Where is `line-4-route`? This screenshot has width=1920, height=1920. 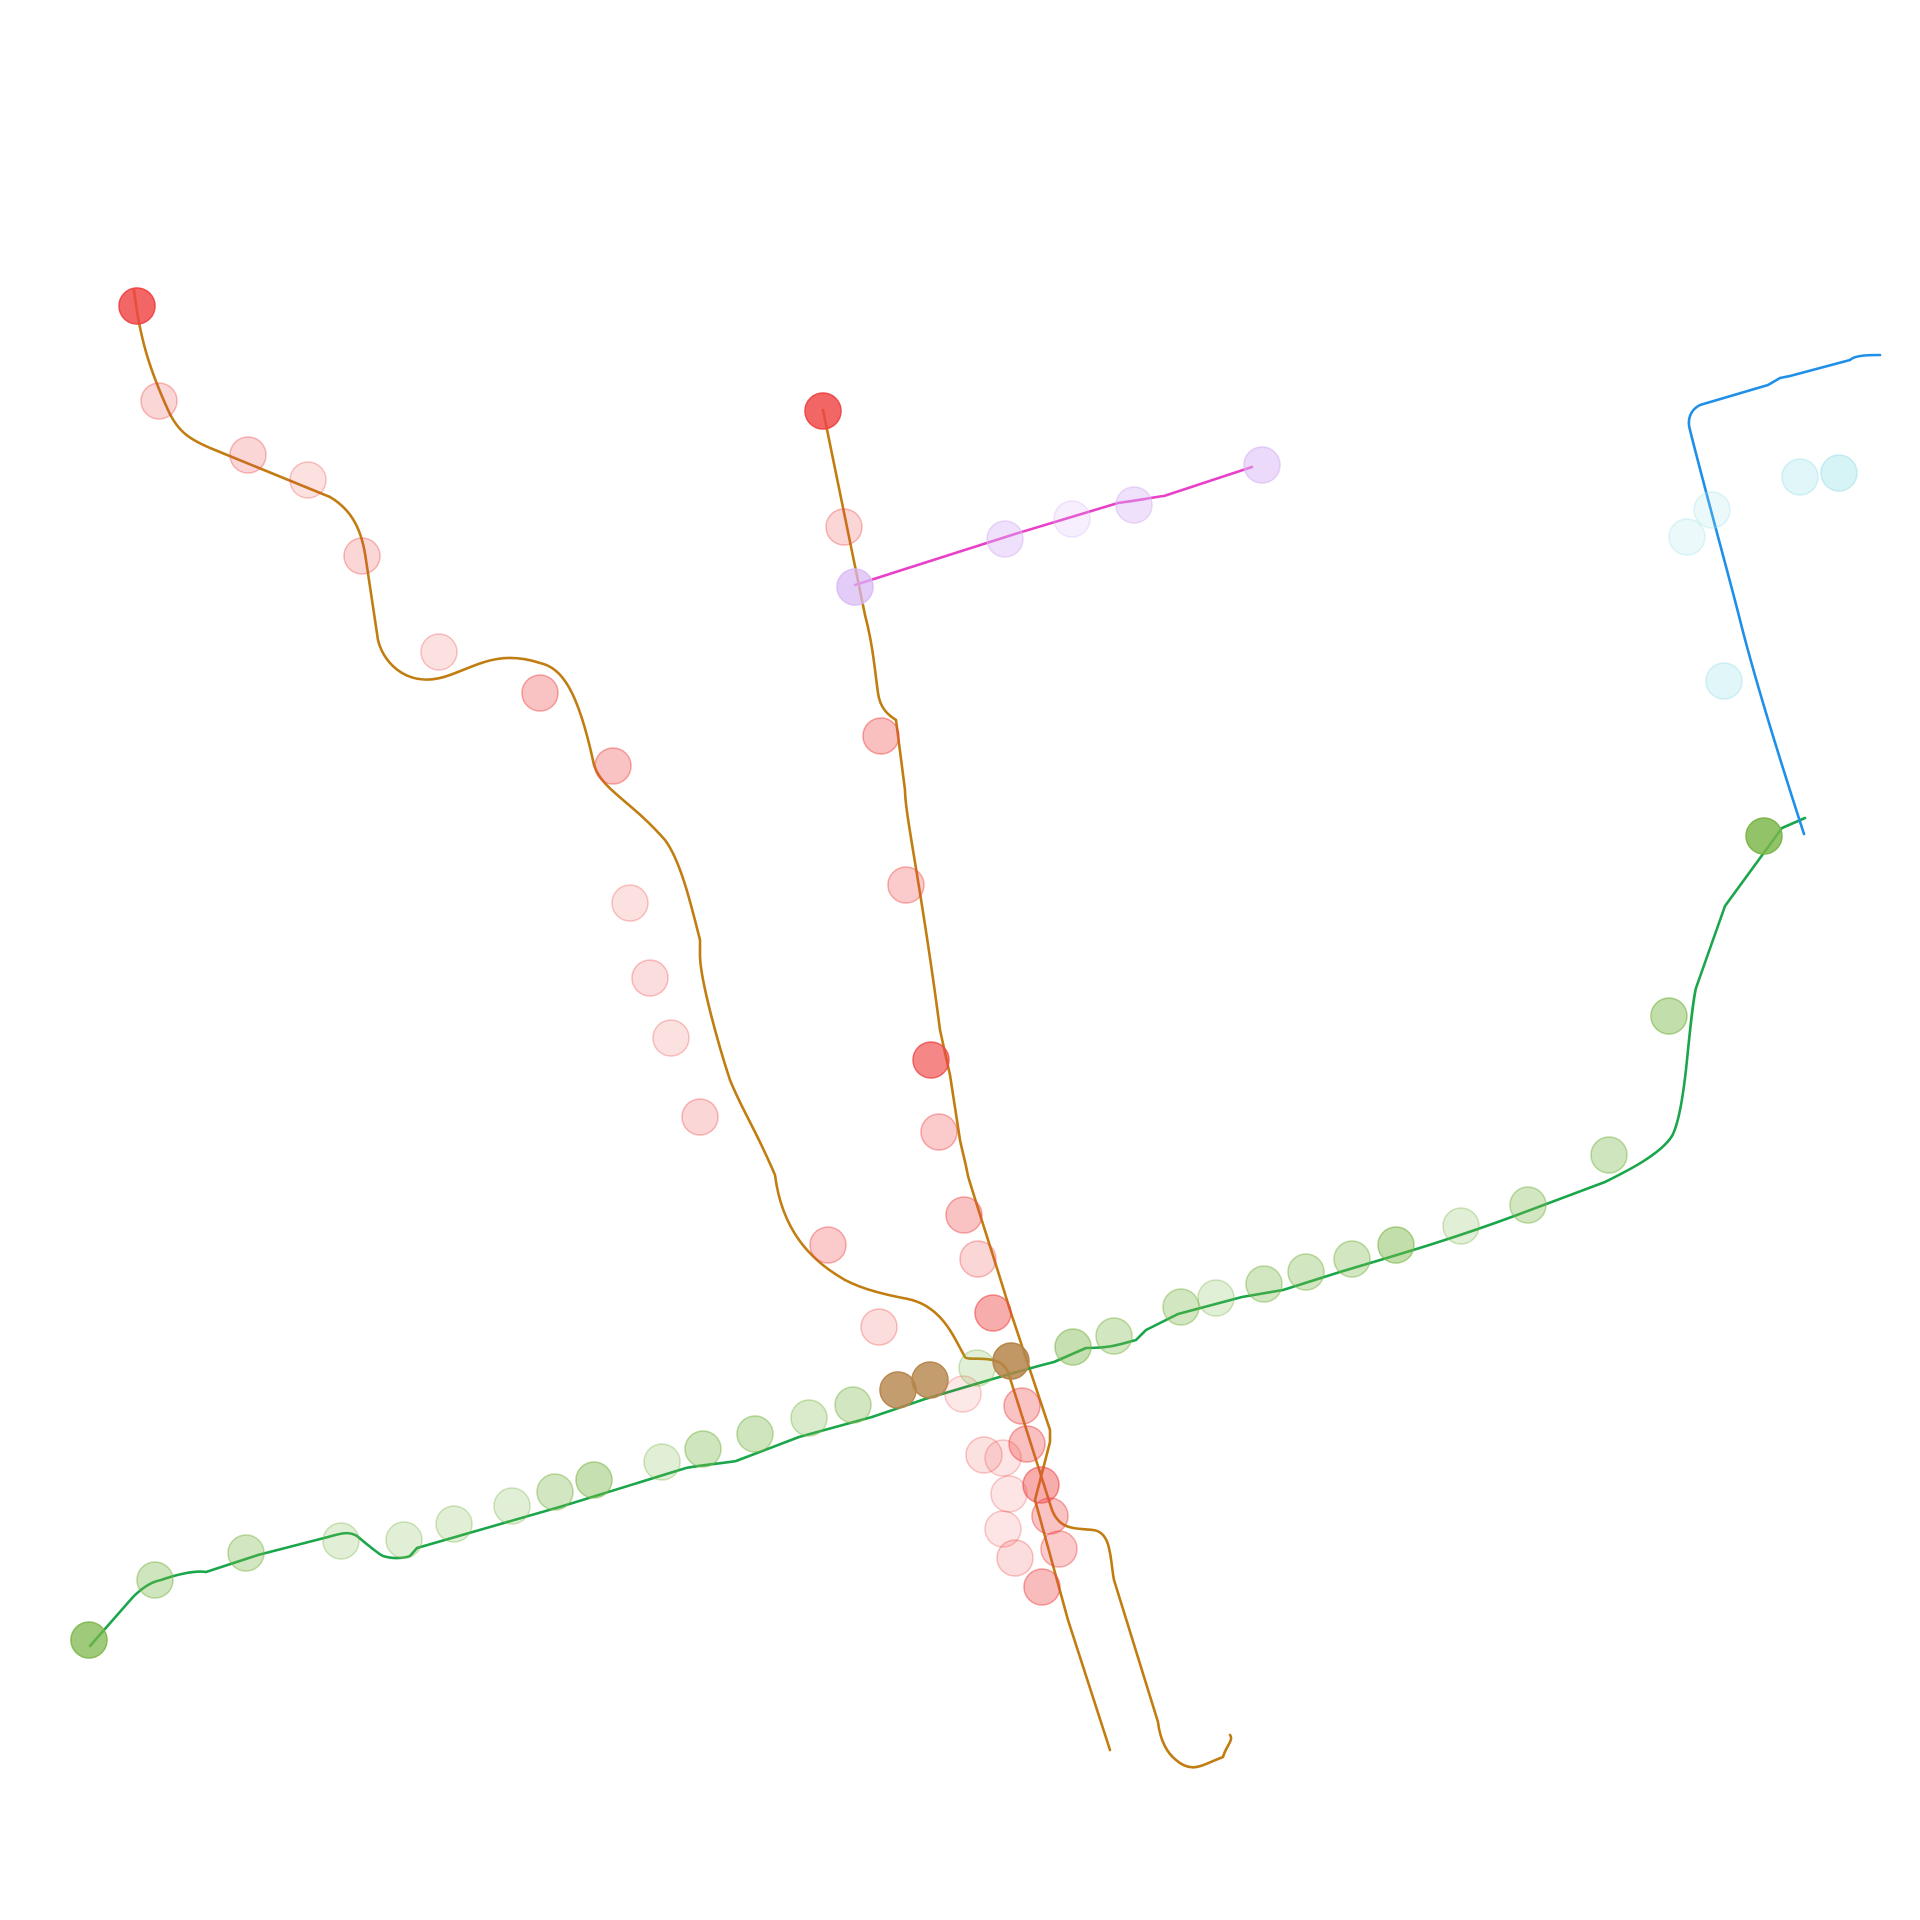
line-4-route is located at coordinates (1784, 594).